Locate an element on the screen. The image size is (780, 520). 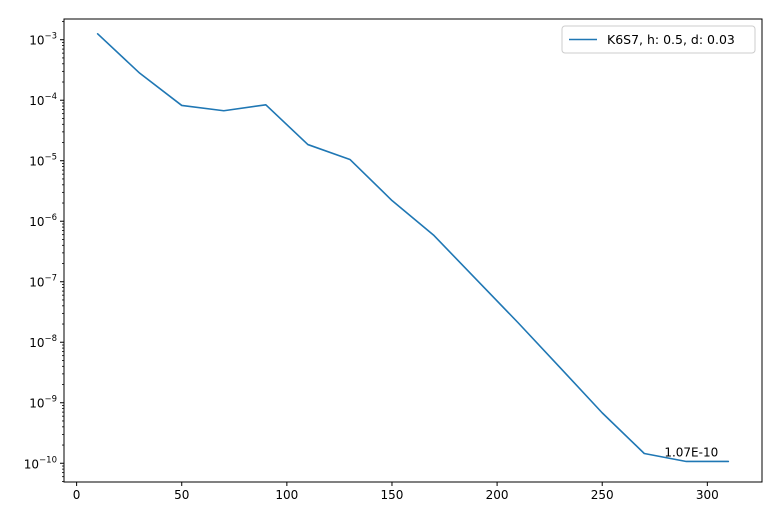
legend-box is located at coordinates (658, 39).